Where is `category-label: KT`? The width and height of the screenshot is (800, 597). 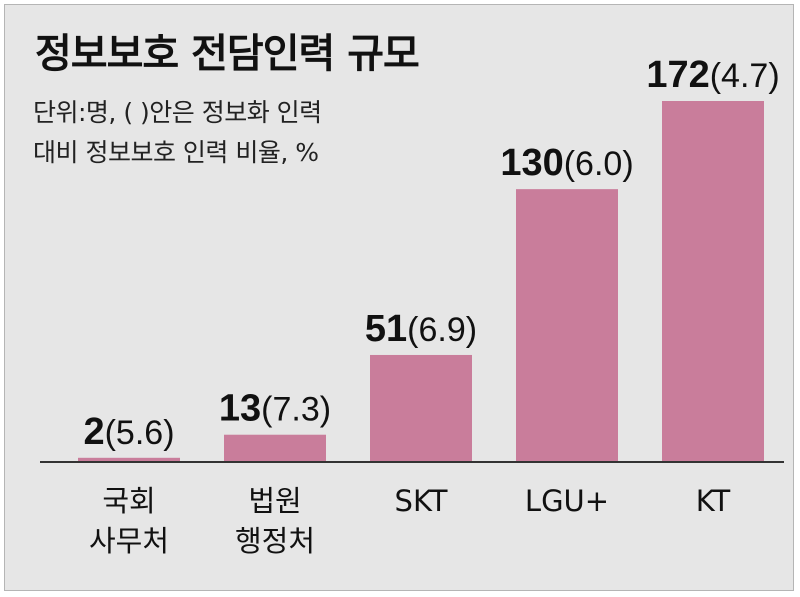
category-label: KT is located at coordinates (713, 501).